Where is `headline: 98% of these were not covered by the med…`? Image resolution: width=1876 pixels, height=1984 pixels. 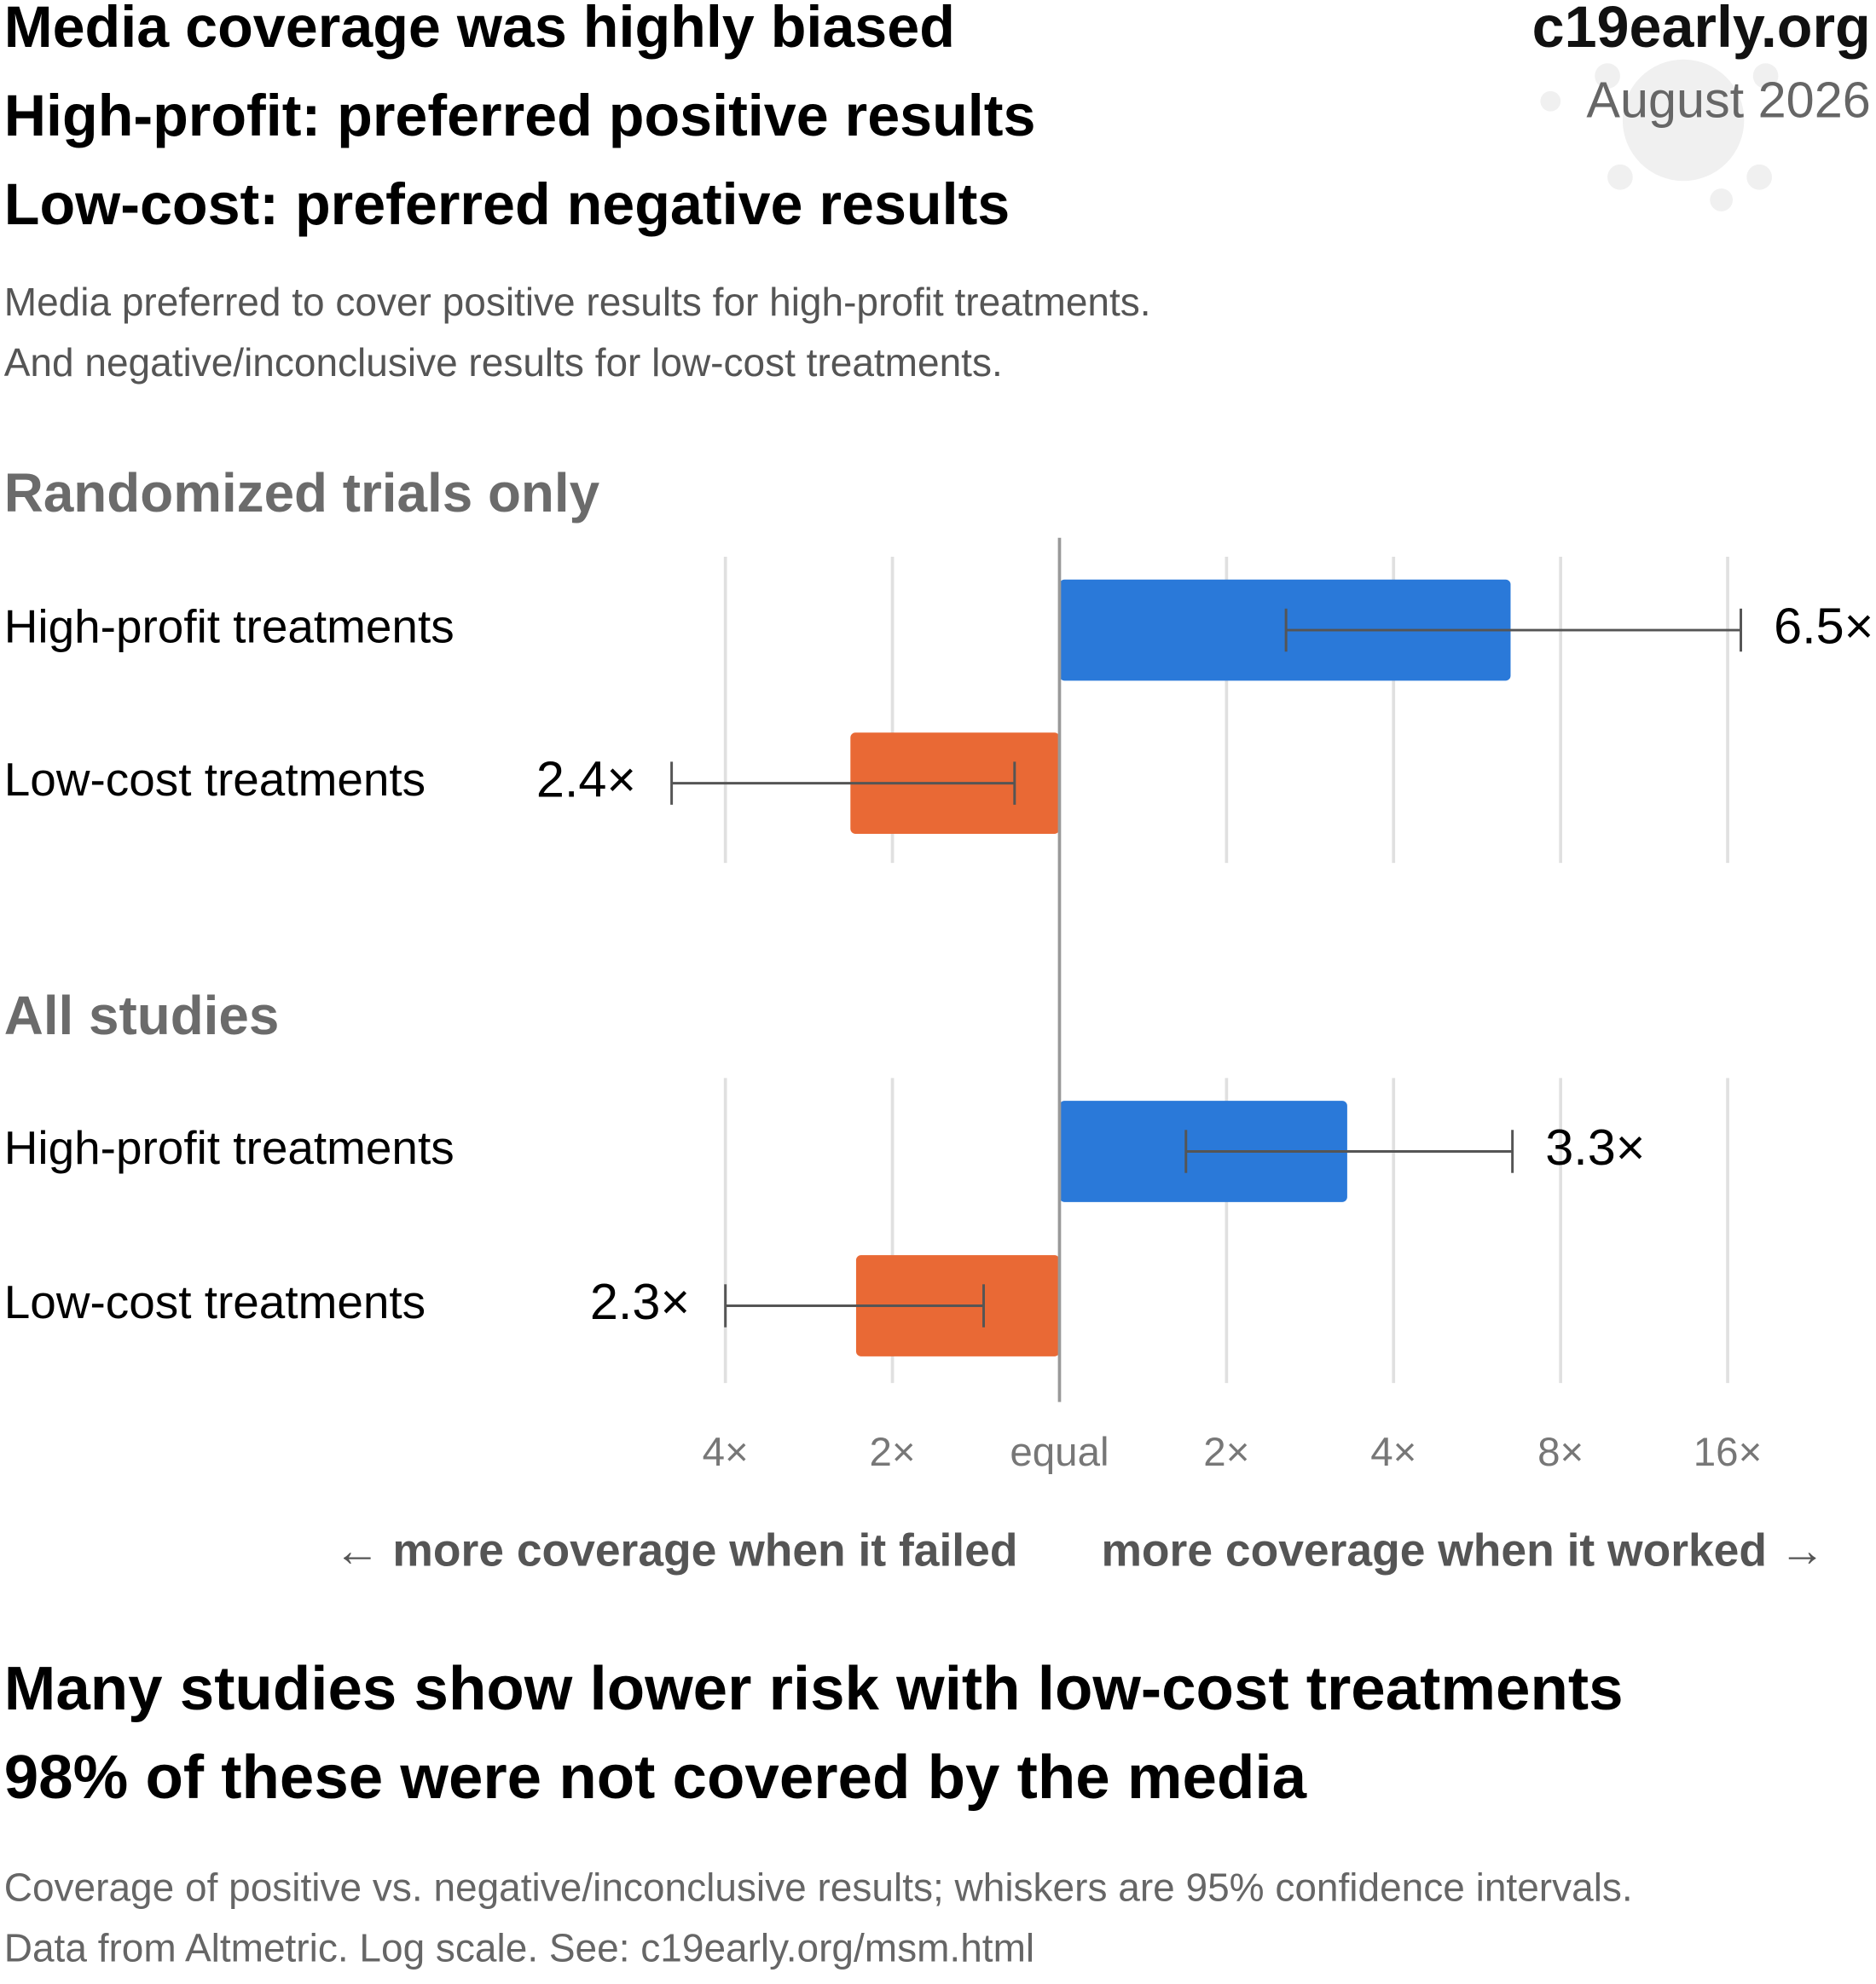
headline: 98% of these were not covered by the med… is located at coordinates (656, 1777).